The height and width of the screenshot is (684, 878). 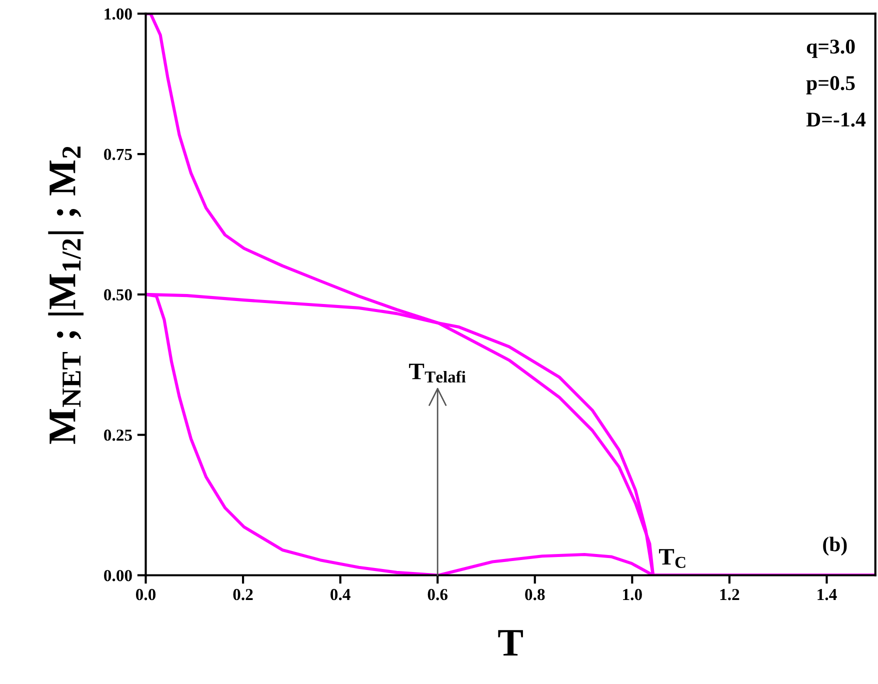 I want to click on annotation: q=3.0, so click(x=830, y=49).